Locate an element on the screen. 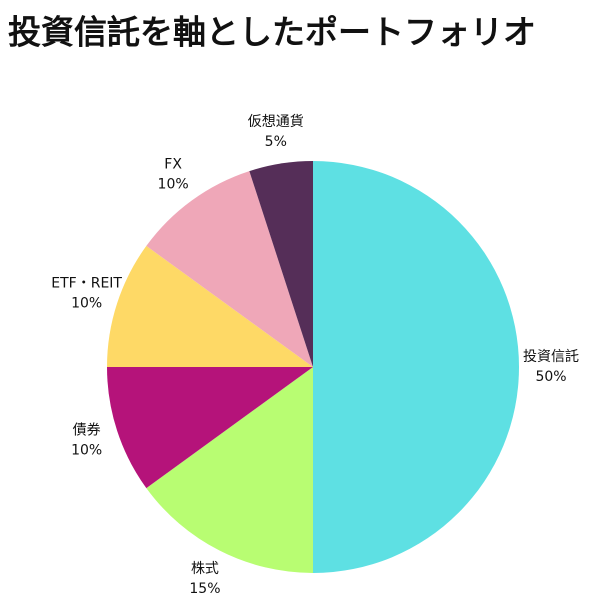 The image size is (599, 606). slice-label: 仮想通貨 is located at coordinates (276, 121).